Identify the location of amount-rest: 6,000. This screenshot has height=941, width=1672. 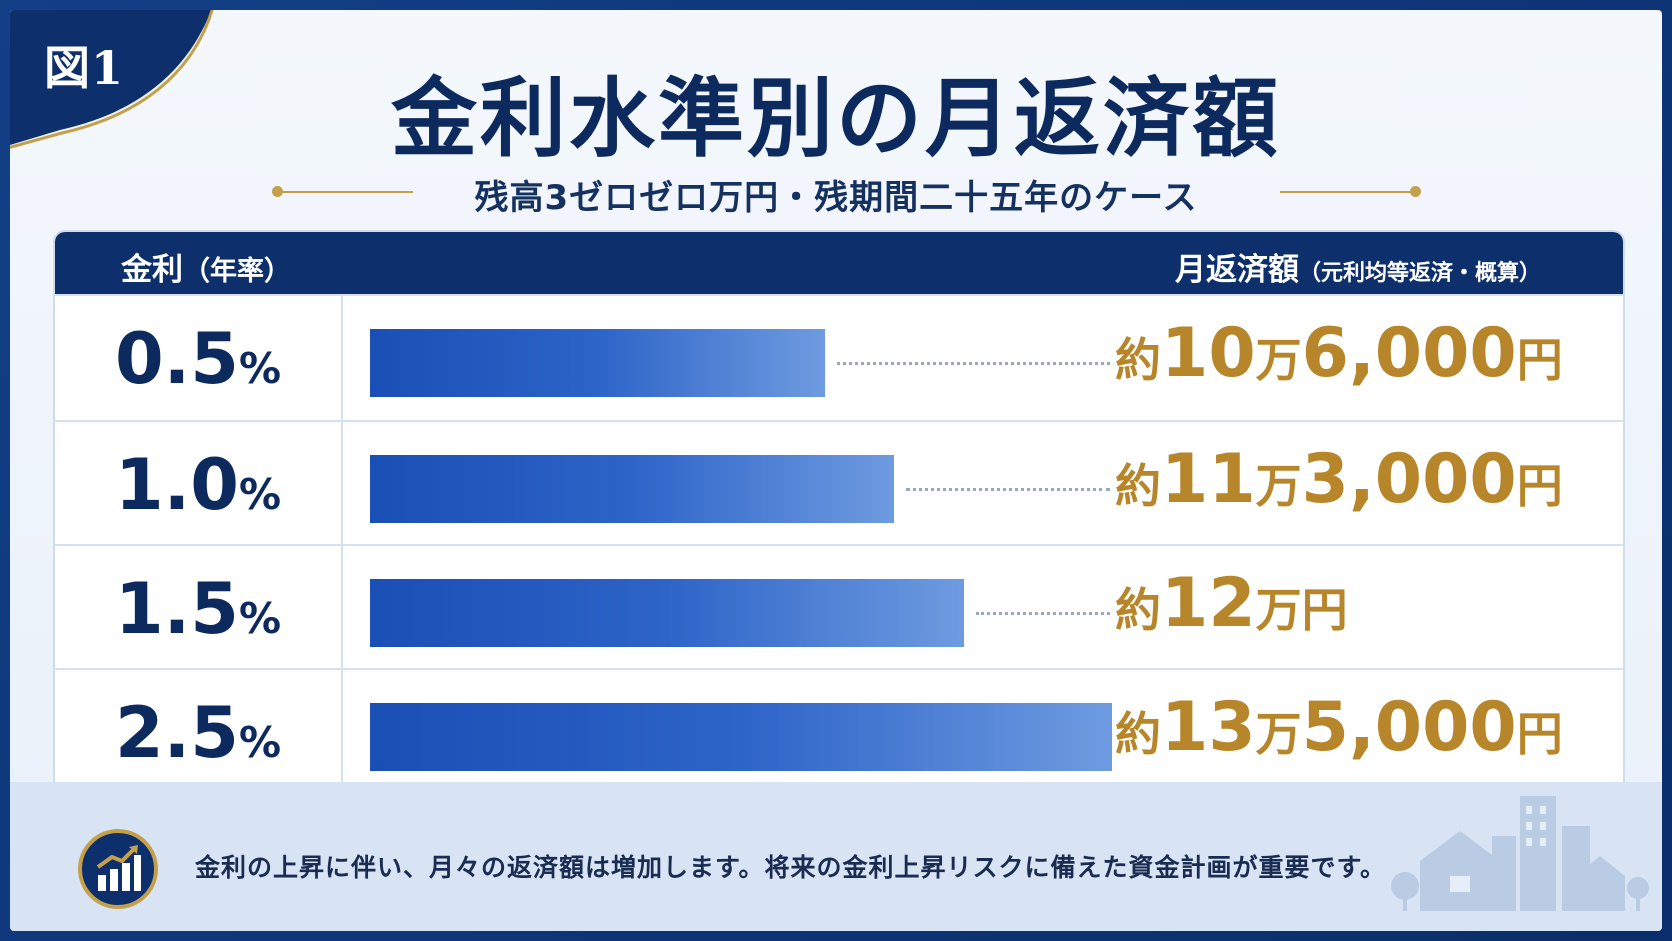
(1409, 353).